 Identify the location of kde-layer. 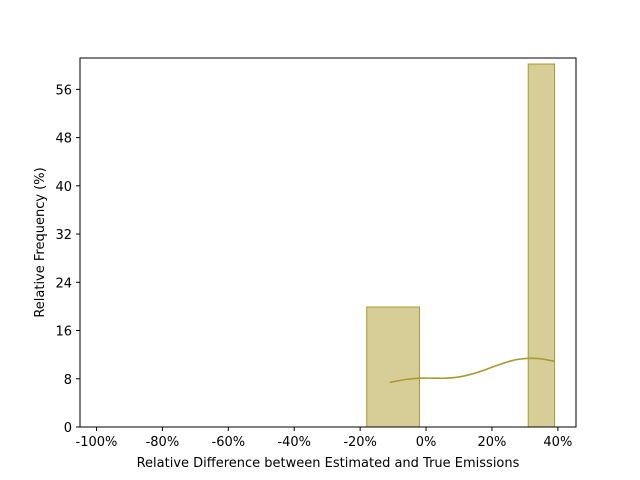
(472, 370).